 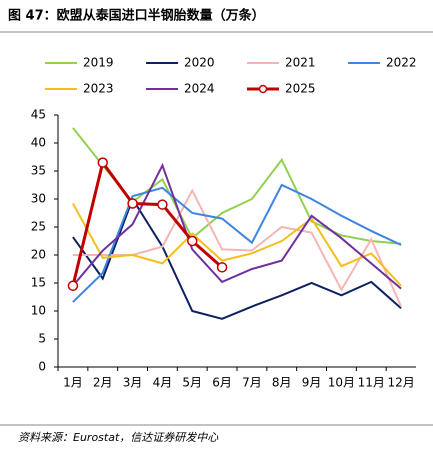 I want to click on x-tick-label: 8月, so click(x=282, y=383).